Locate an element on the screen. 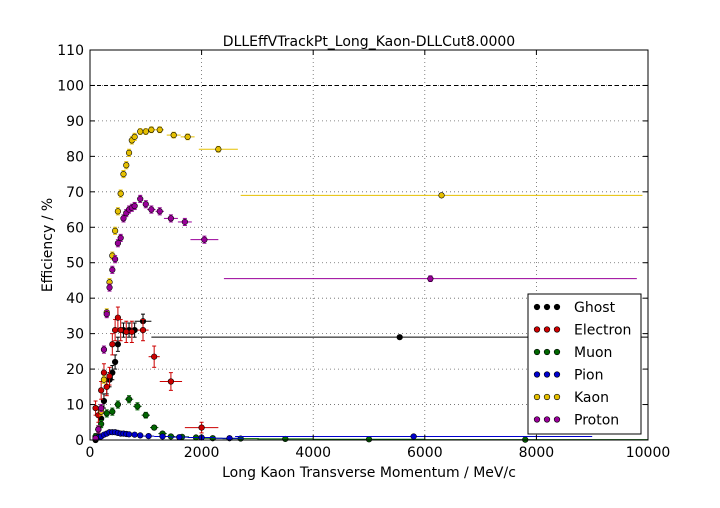 This screenshot has width=720, height=508. x-tick-label: 0 is located at coordinates (90, 453).